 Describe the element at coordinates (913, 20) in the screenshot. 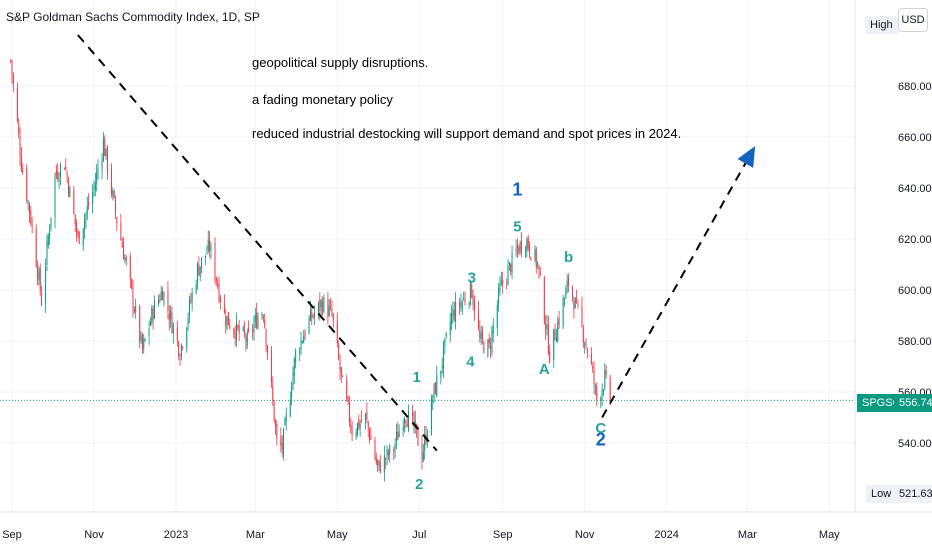

I see `currency-button: USD` at that location.